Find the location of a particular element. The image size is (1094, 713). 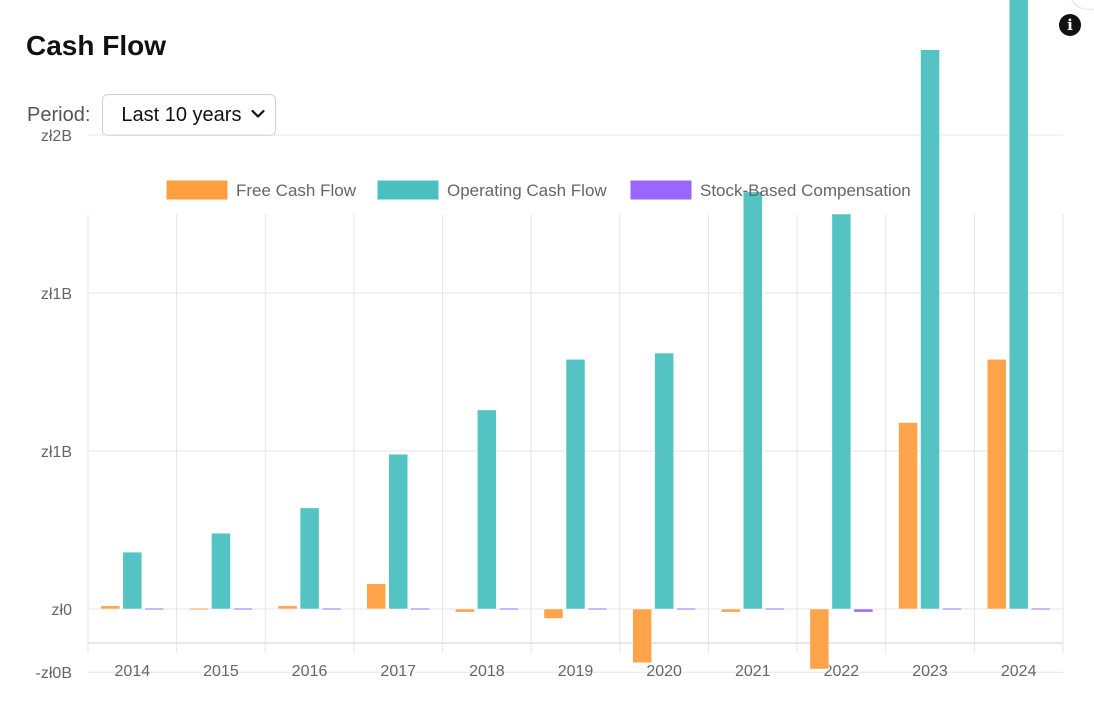

bar-sbc-2014 is located at coordinates (154, 609).